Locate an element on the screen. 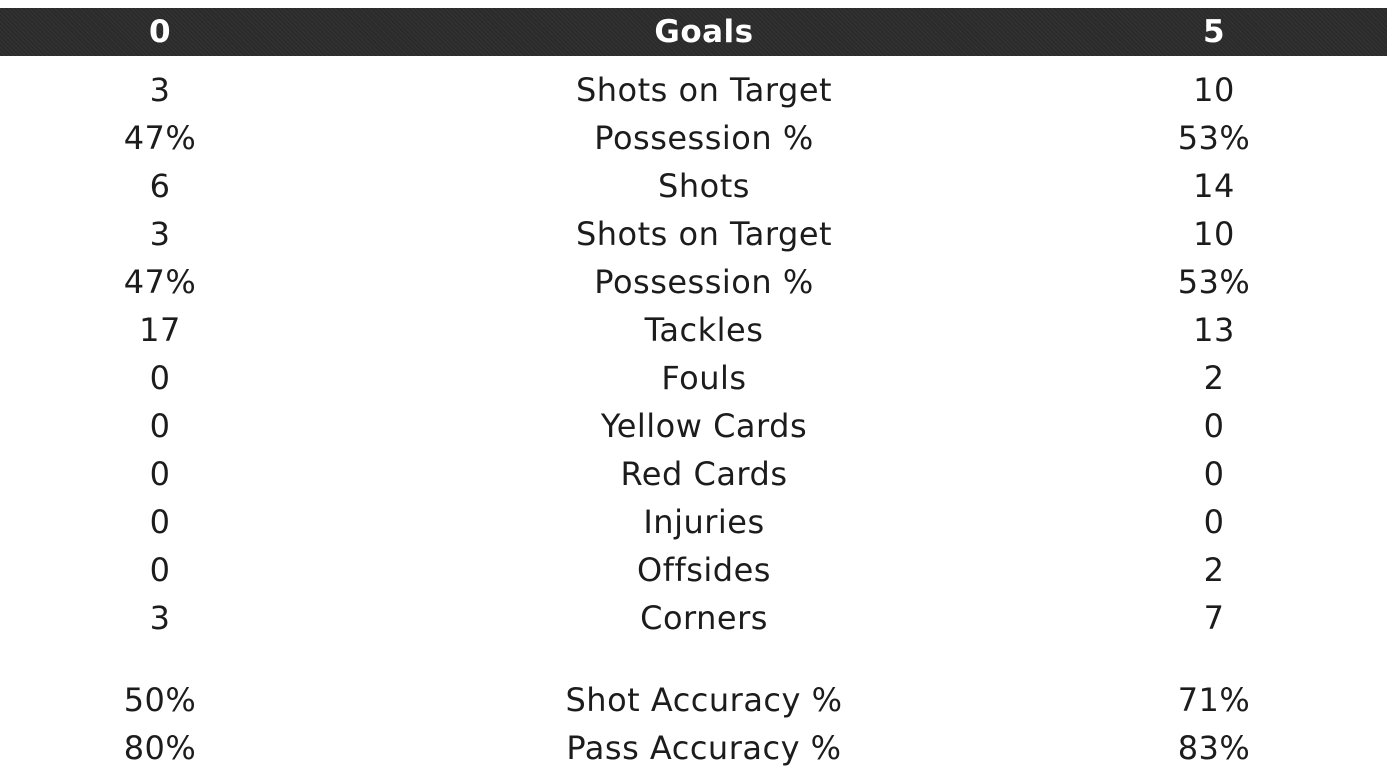  stat-row-pass-accuracy: 80% Pass Accuracy % 83% is located at coordinates (693, 748).